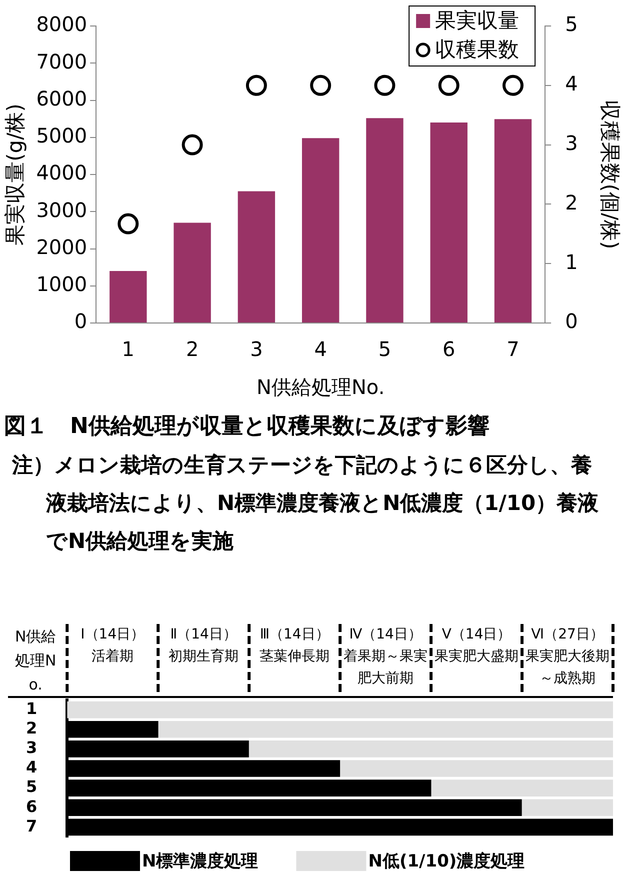 The height and width of the screenshot is (879, 629). What do you see at coordinates (32, 748) in the screenshot?
I see `y-tick-label: 3` at bounding box center [32, 748].